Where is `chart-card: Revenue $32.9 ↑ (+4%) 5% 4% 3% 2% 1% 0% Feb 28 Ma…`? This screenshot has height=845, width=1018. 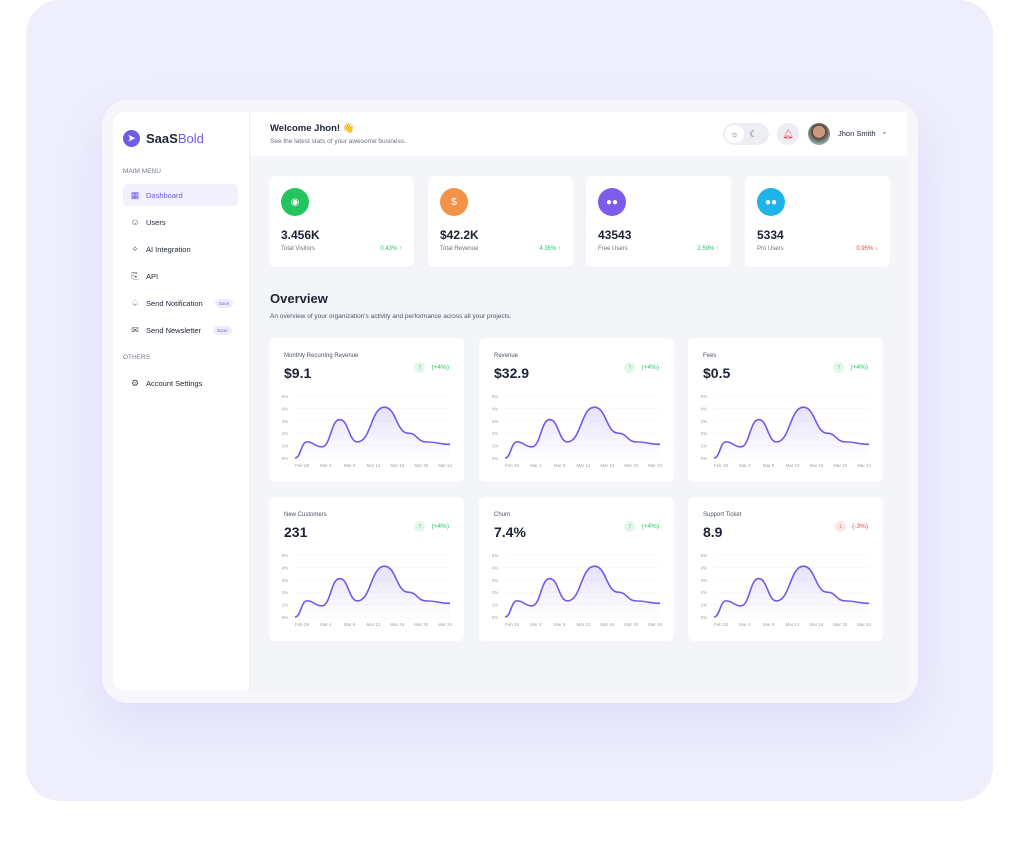 chart-card: Revenue $32.9 ↑ (+4%) 5% 4% 3% 2% 1% 0% Feb 28 Ma… is located at coordinates (576, 410).